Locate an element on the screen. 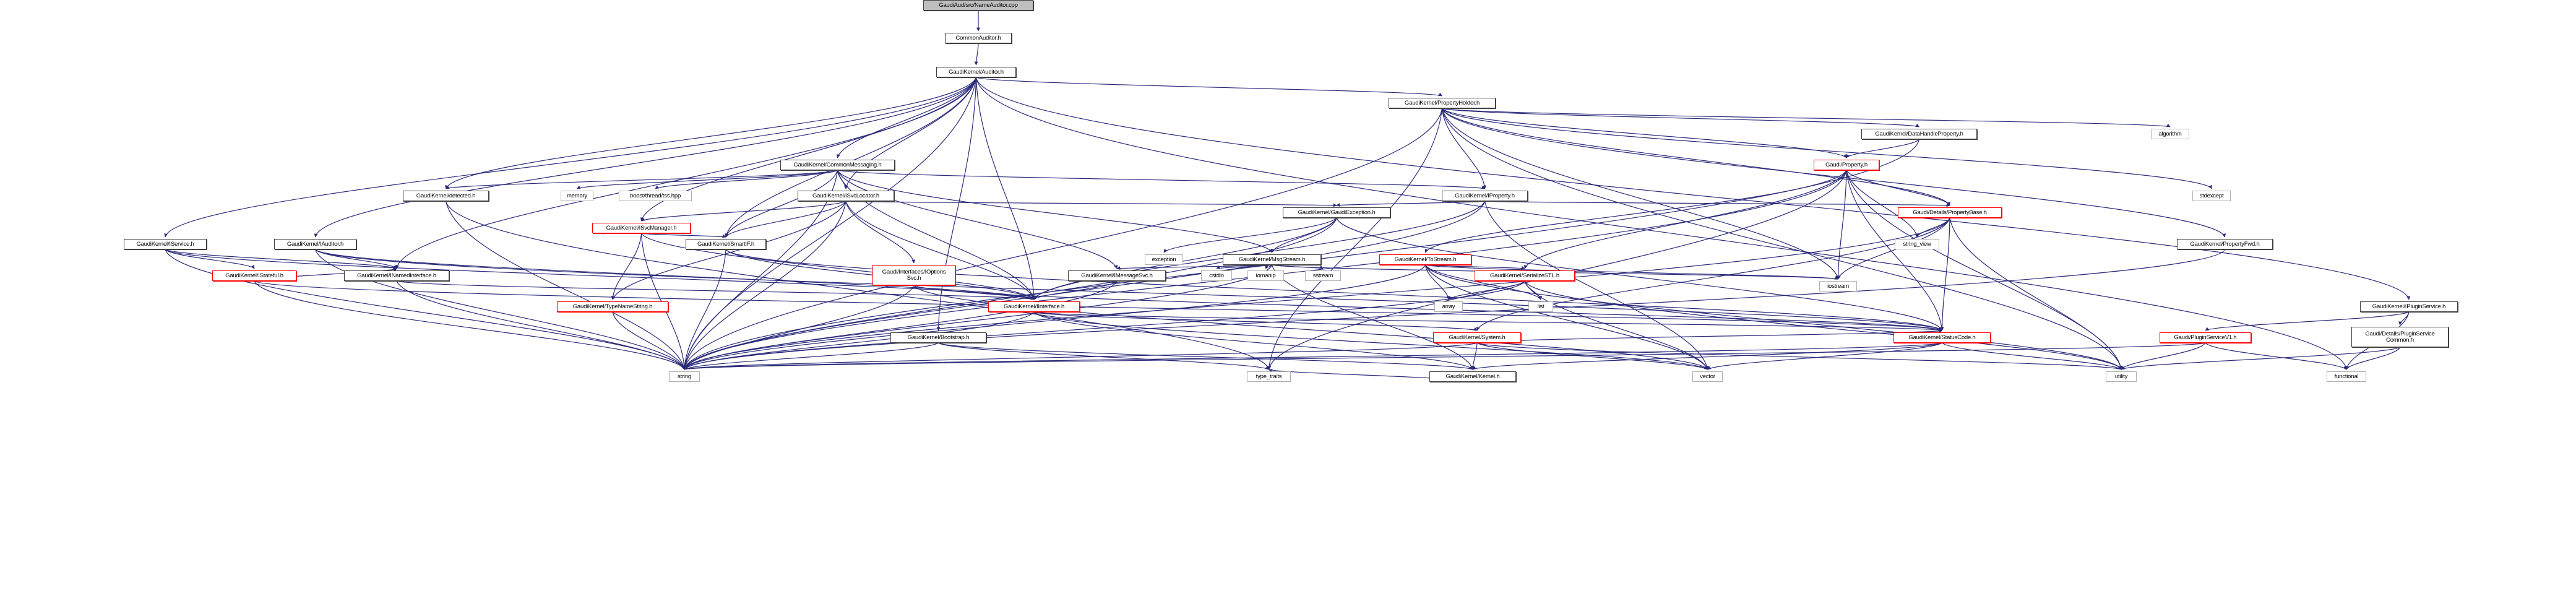 Image resolution: width=2576 pixels, height=596 pixels. graph-node-n16: Gaudi/Details/PropertyBase.h is located at coordinates (1950, 212).